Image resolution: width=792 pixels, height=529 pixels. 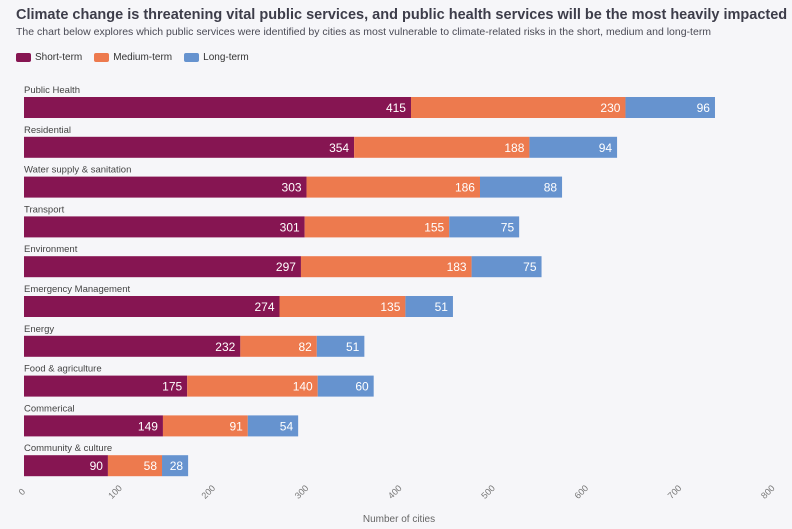 What do you see at coordinates (63, 369) in the screenshot?
I see `category-label-food-agriculture: Food & agriculture` at bounding box center [63, 369].